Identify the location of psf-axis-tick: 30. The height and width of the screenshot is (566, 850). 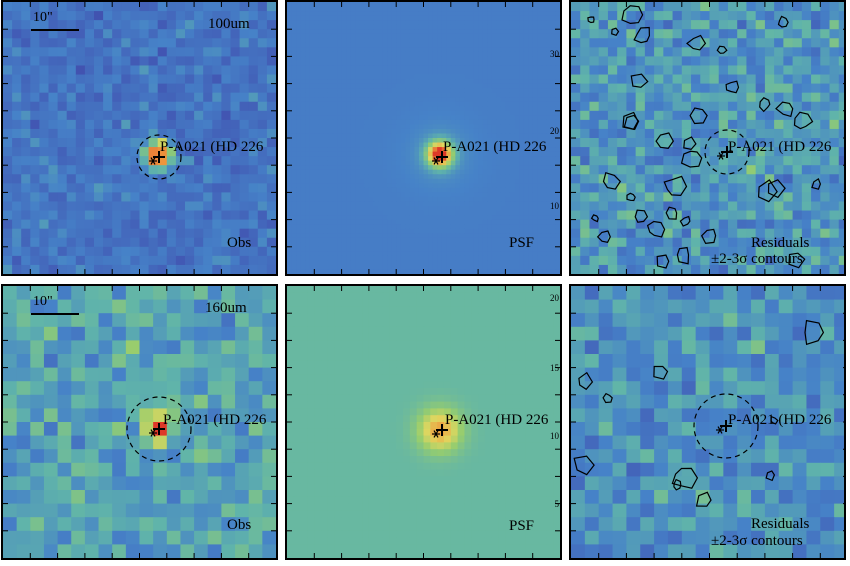
(554, 54).